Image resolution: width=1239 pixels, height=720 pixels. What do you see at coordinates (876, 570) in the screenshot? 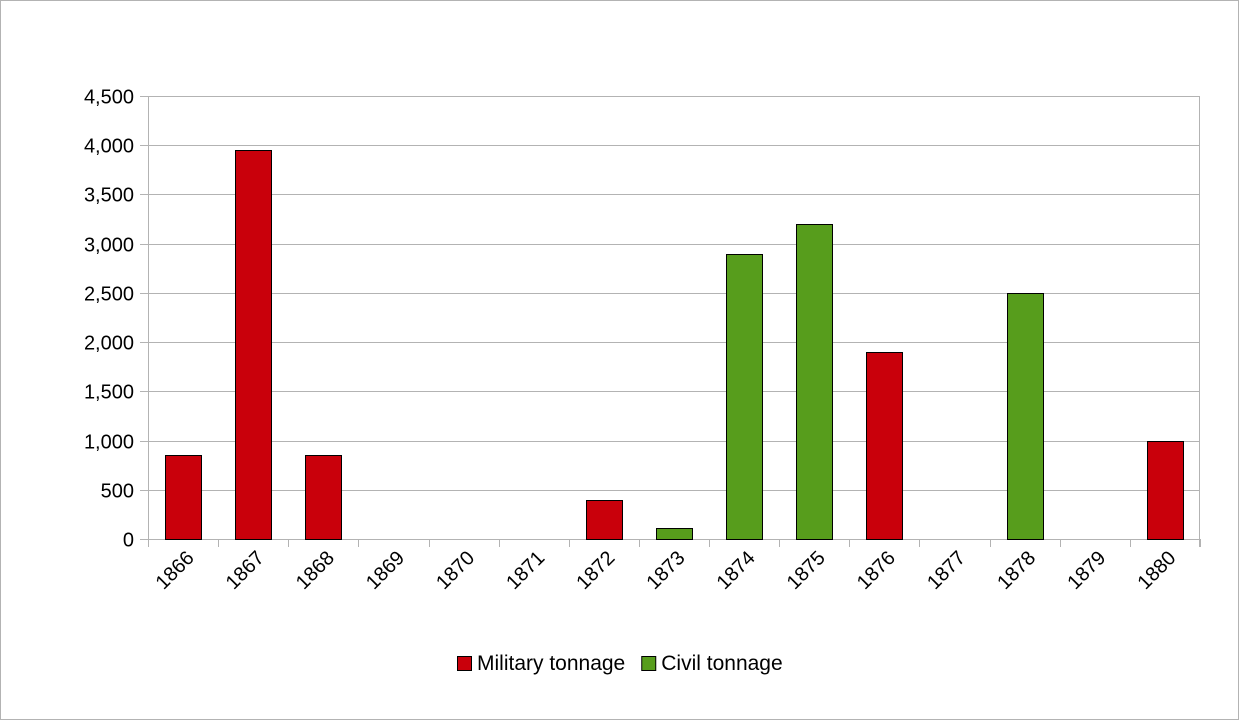
I see `x-tick-label: 1876` at bounding box center [876, 570].